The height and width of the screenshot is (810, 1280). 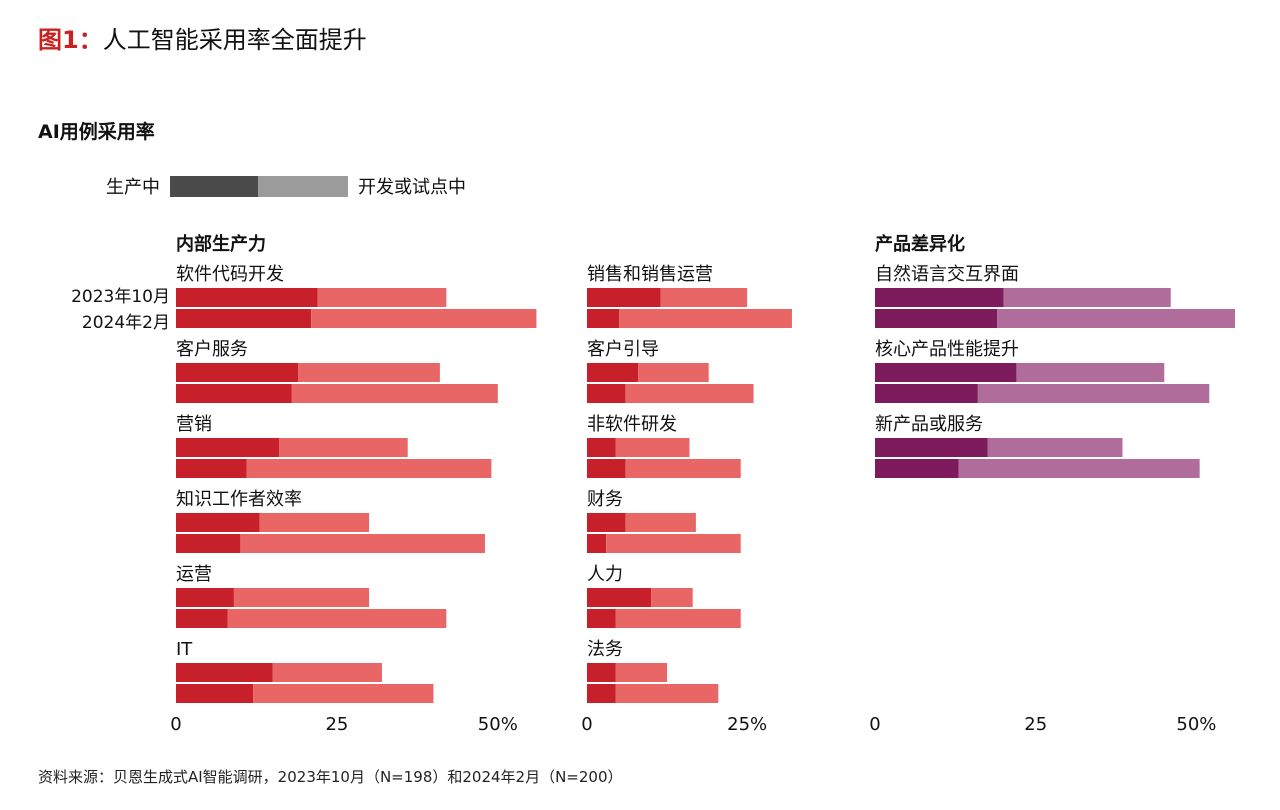 I want to click on legend: 生产中 开发或试点中, so click(x=286, y=186).